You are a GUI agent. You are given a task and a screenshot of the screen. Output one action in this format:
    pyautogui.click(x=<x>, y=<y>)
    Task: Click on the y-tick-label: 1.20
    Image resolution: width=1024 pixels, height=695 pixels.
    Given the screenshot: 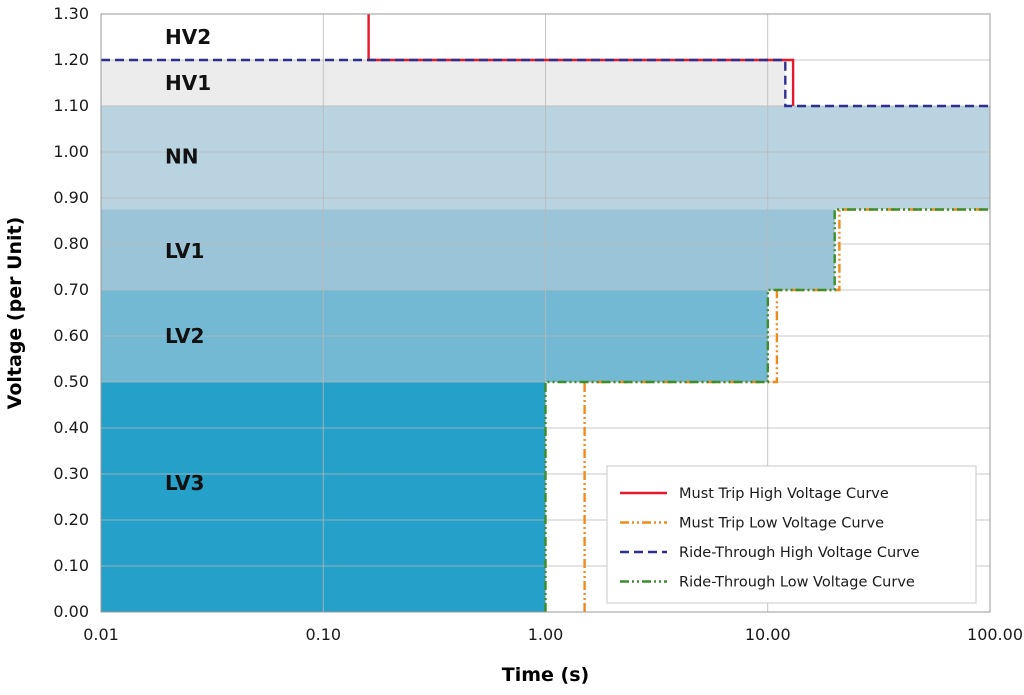 What is the action you would take?
    pyautogui.click(x=71, y=59)
    